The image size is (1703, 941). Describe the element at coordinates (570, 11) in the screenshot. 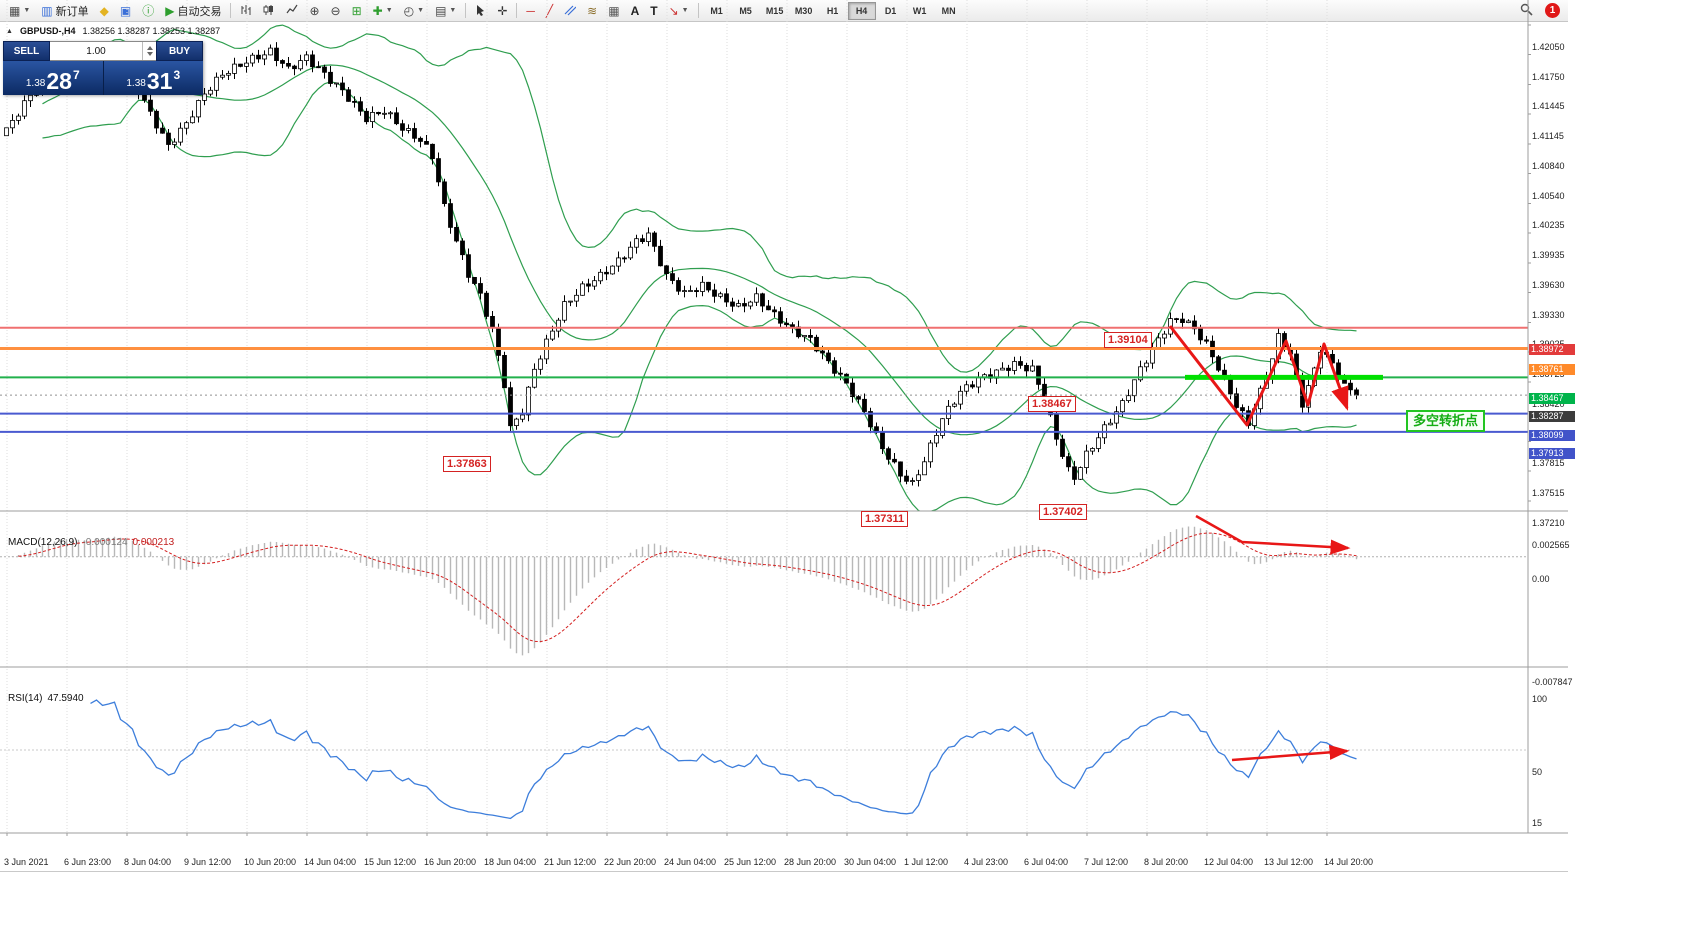

I see `channel-button` at that location.